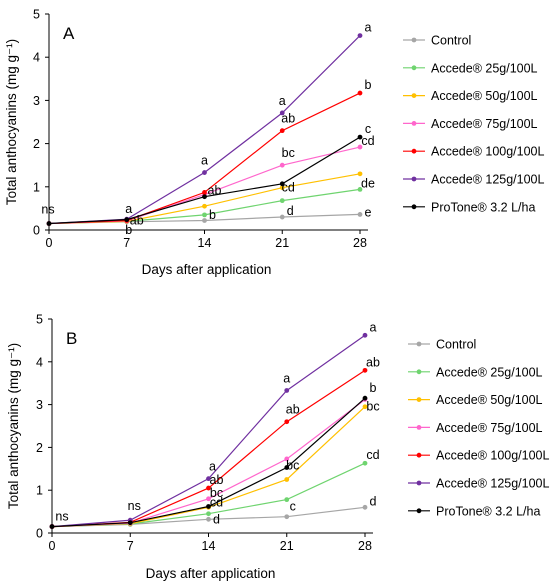  I want to click on significance-label: de, so click(368, 183).